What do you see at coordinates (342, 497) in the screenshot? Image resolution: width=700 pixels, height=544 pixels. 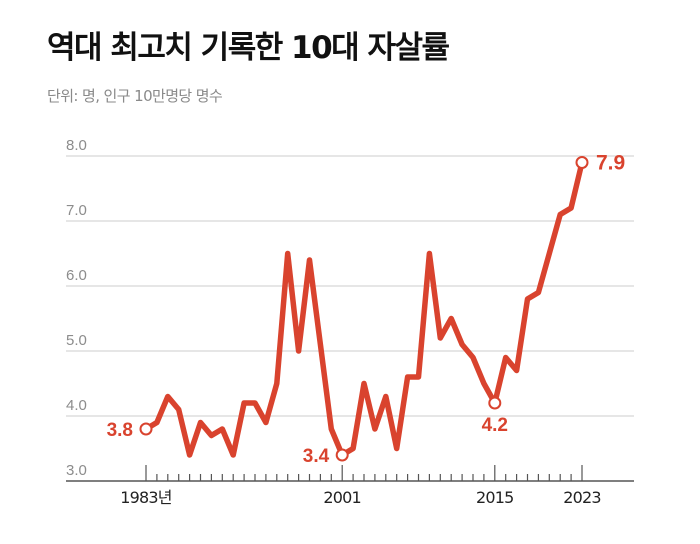 I see `x-tick-label: 2001` at bounding box center [342, 497].